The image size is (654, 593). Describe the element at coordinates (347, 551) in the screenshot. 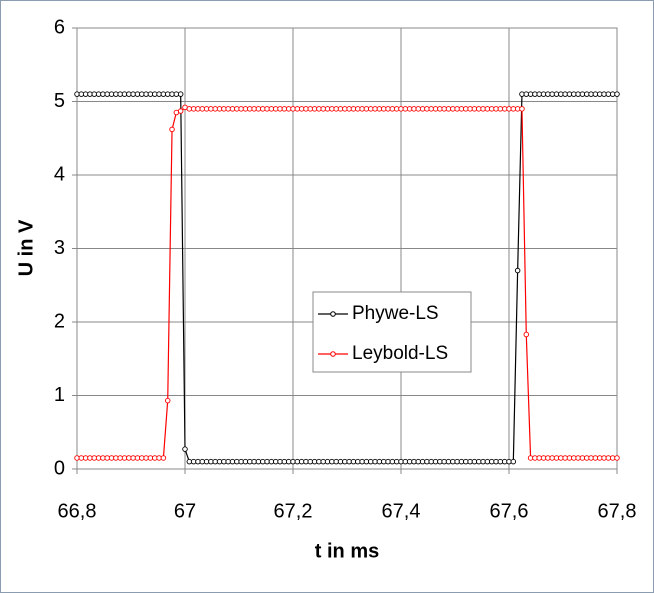

I see `x-axis-title: t in ms` at that location.